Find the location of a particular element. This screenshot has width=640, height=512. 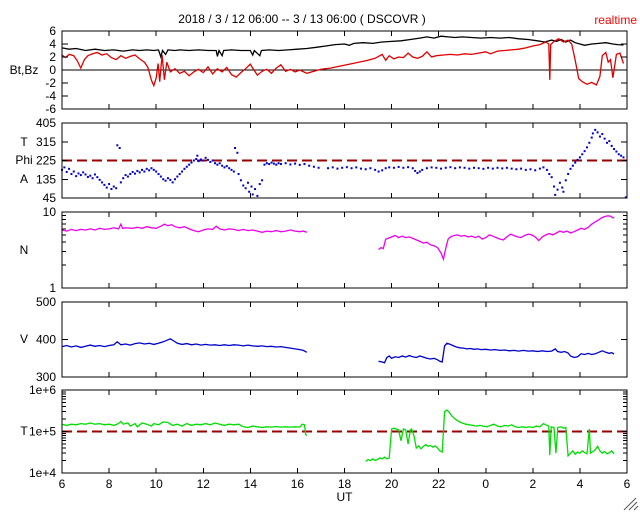

y-tick-label: 400 is located at coordinates (46, 340).